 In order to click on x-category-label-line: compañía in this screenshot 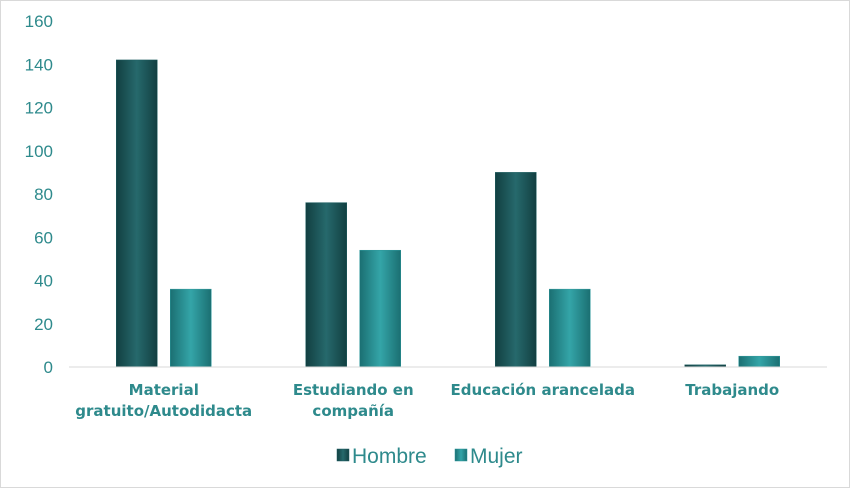, I will do `click(353, 411)`.